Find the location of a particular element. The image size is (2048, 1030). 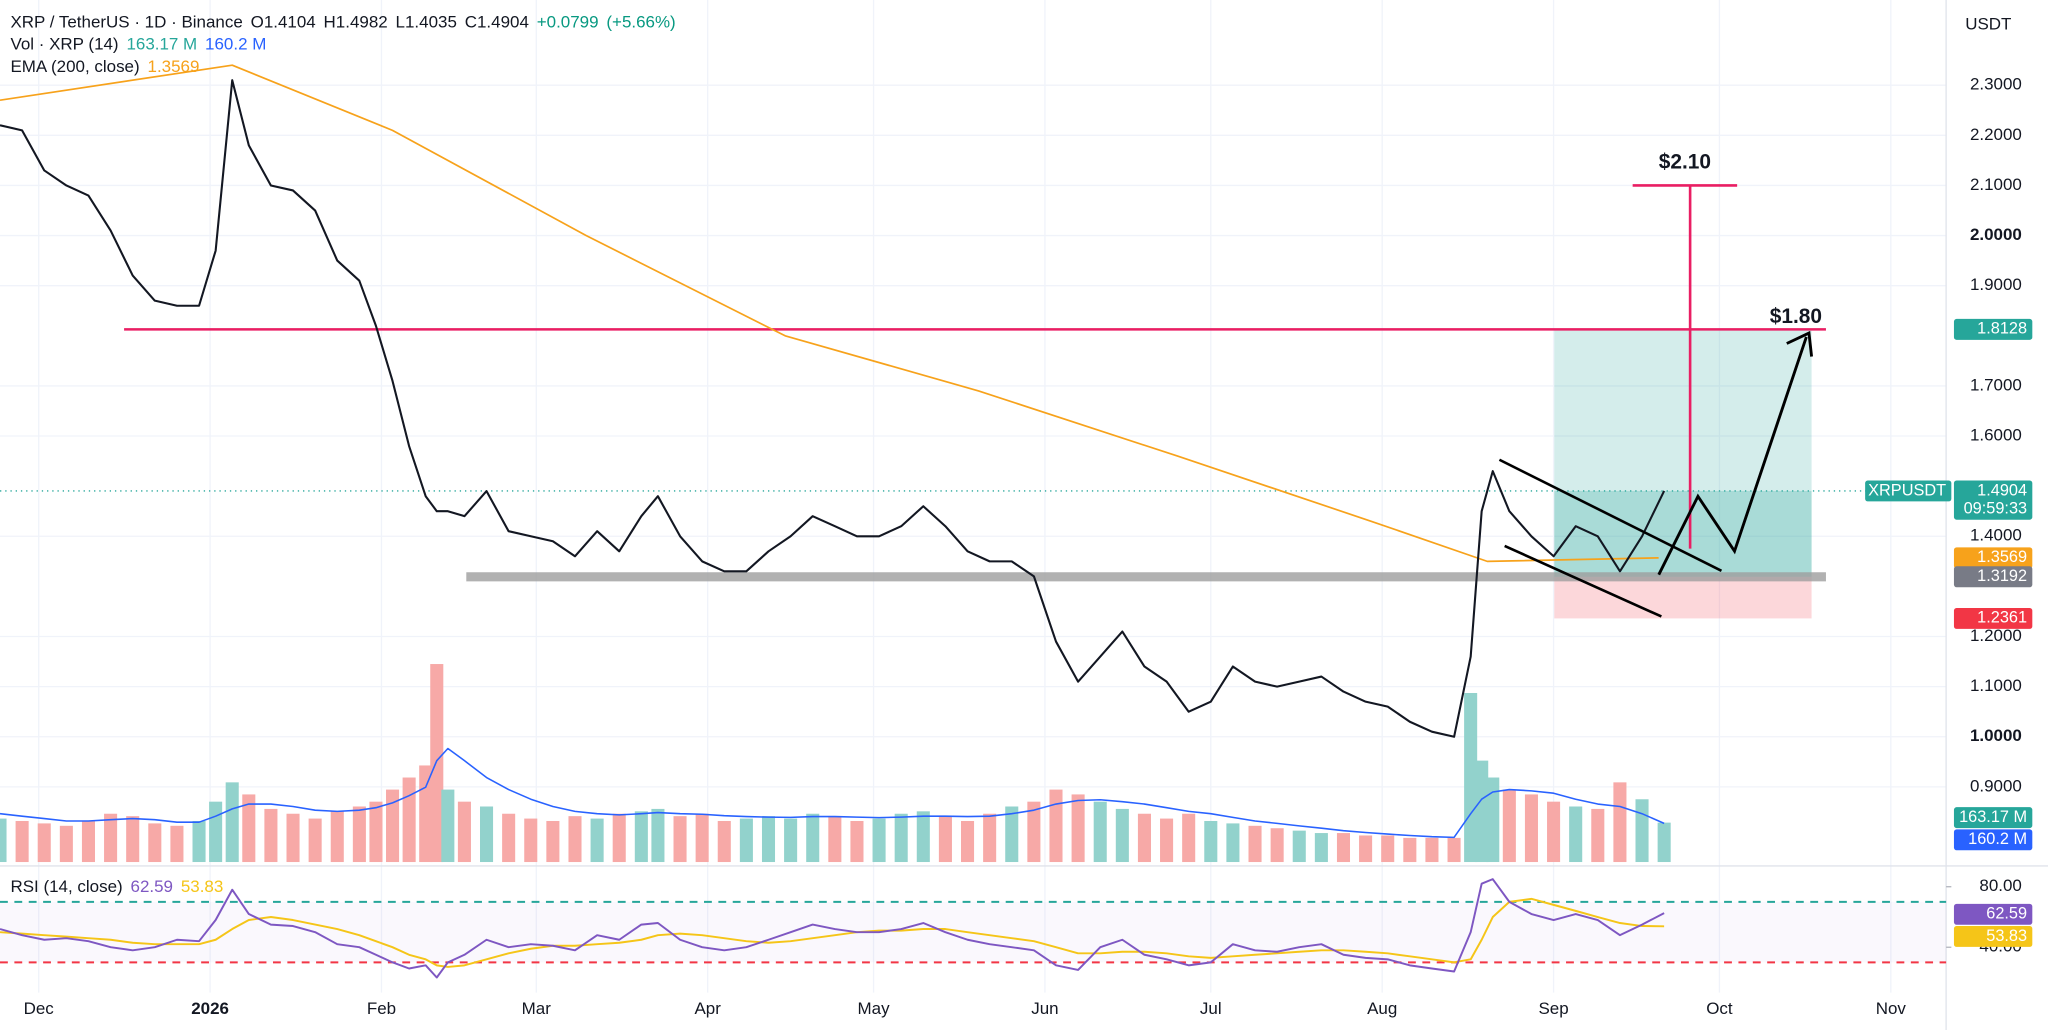

legend-rsi: RSI (14, close) is located at coordinates (66, 887).